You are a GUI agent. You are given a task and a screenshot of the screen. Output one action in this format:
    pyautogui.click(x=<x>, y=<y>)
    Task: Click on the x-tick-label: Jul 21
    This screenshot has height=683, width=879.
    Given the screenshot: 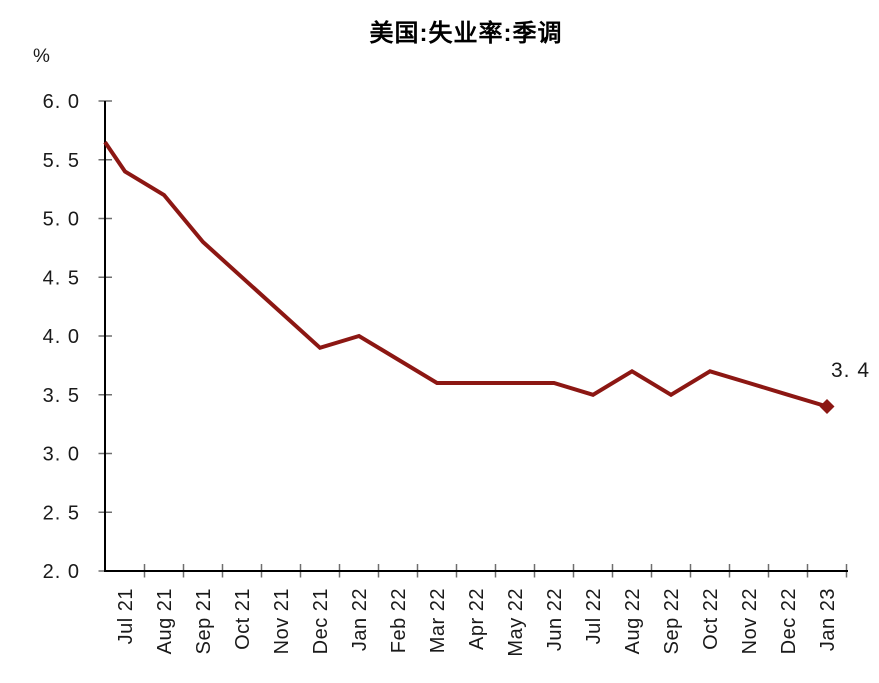 What is the action you would take?
    pyautogui.click(x=126, y=616)
    